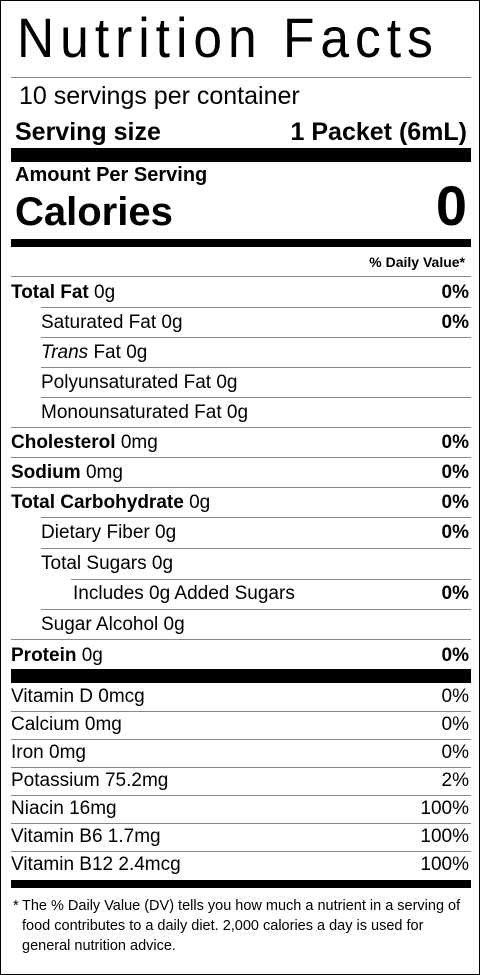 The height and width of the screenshot is (975, 480). I want to click on vitamin-row: Vitamin D 0mcg 0%, so click(241, 697).